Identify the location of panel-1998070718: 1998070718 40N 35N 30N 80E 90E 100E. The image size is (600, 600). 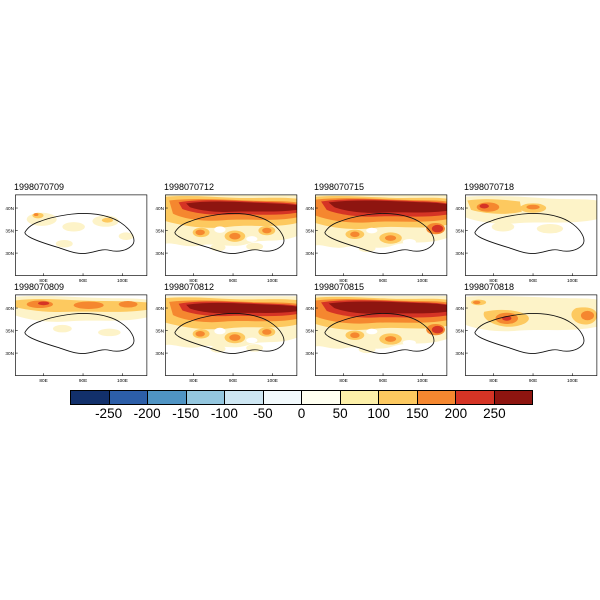
(526, 233).